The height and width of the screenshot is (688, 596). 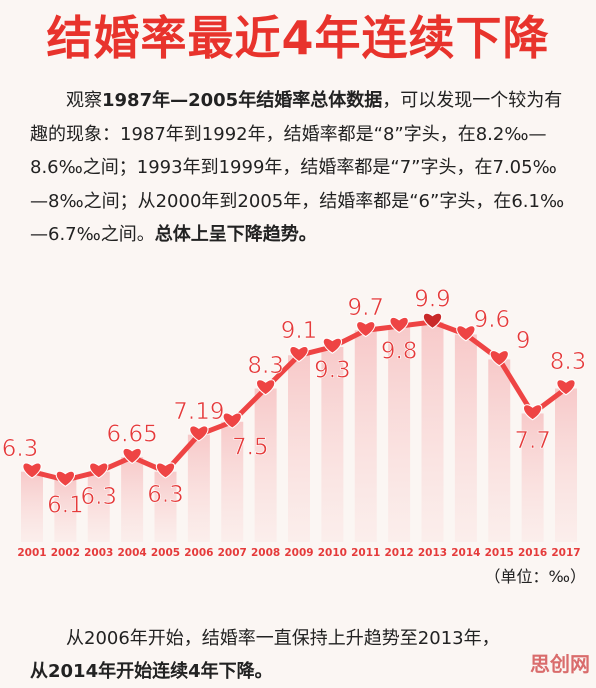 I want to click on data-label: 6.65, so click(x=132, y=435).